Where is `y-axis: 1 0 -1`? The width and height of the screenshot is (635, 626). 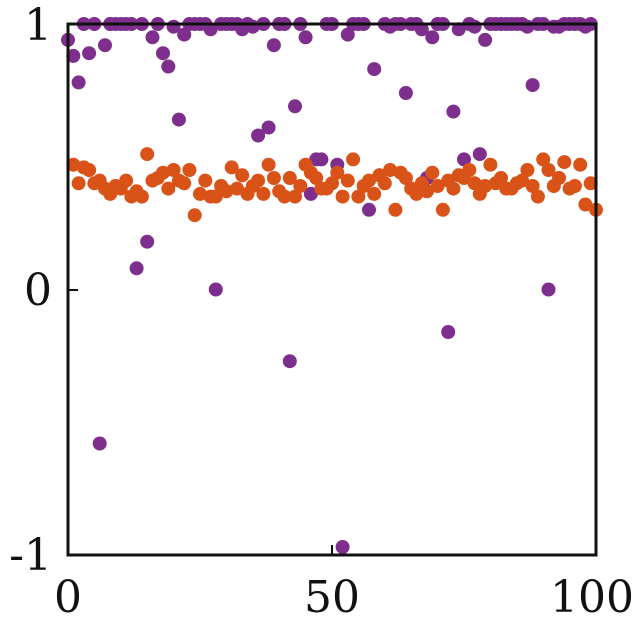
y-axis: 1 0 -1 is located at coordinates (43, 290).